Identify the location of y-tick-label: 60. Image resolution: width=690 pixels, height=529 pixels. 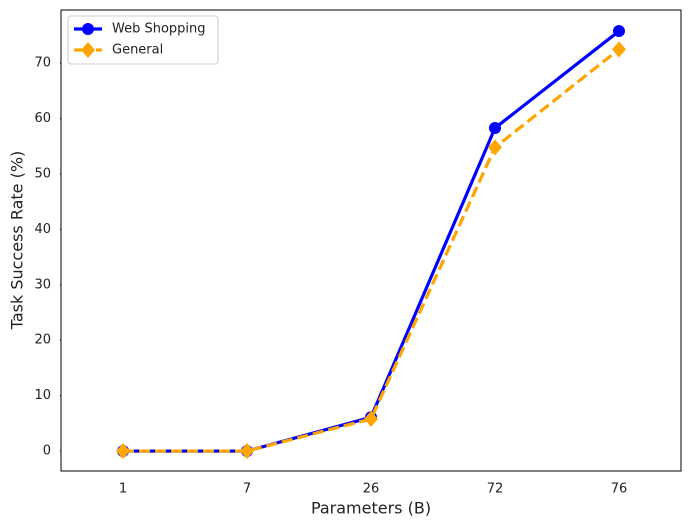
(42, 118).